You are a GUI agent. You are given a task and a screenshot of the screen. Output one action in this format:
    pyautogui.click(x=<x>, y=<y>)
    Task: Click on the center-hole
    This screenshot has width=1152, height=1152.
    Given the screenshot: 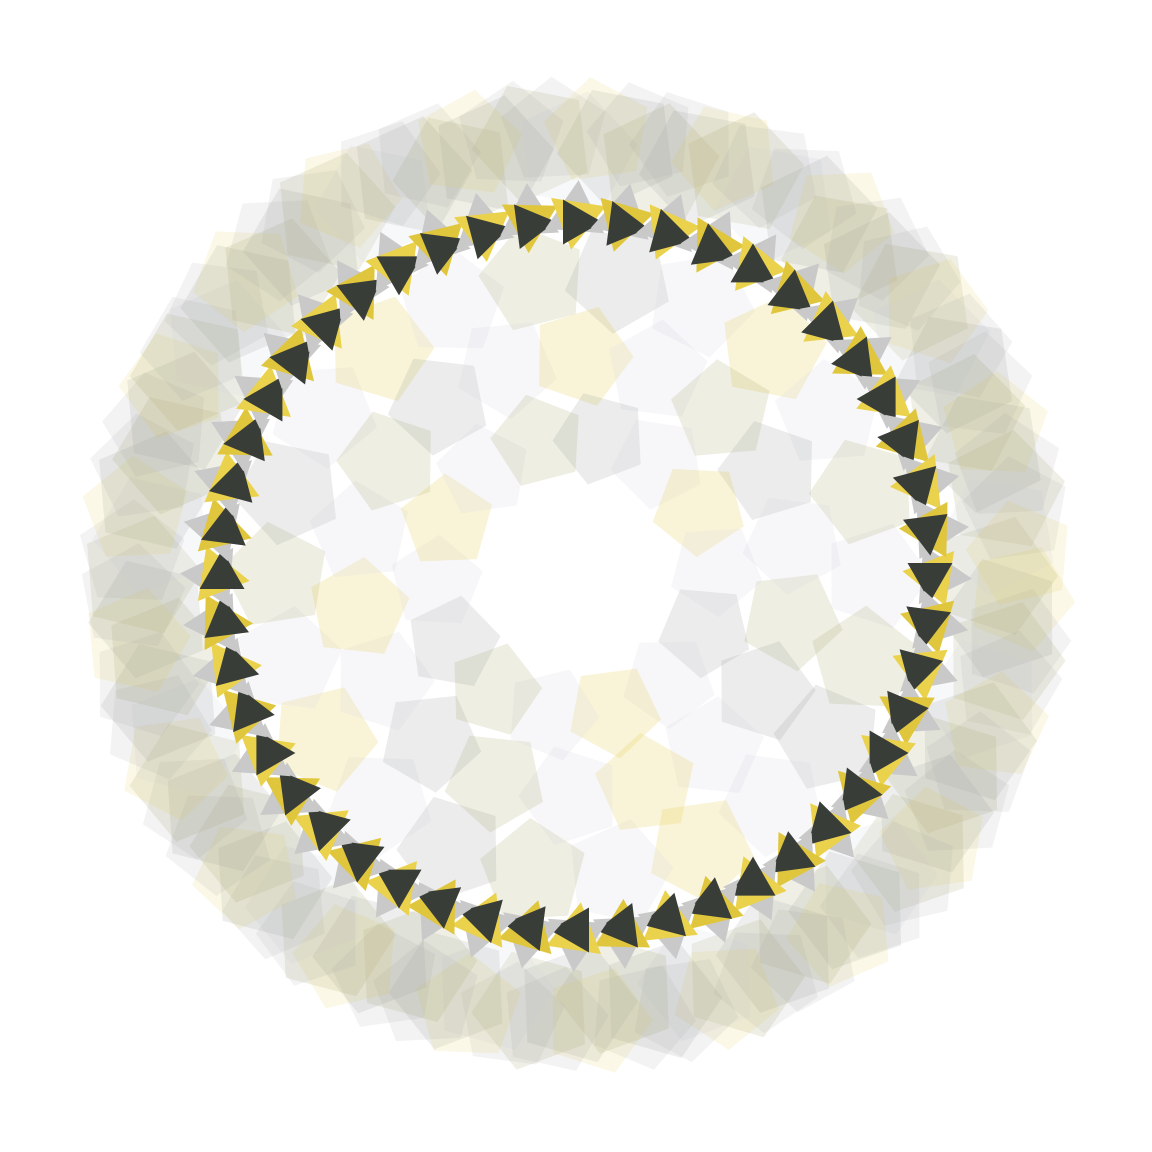 What is the action you would take?
    pyautogui.click(x=576, y=576)
    